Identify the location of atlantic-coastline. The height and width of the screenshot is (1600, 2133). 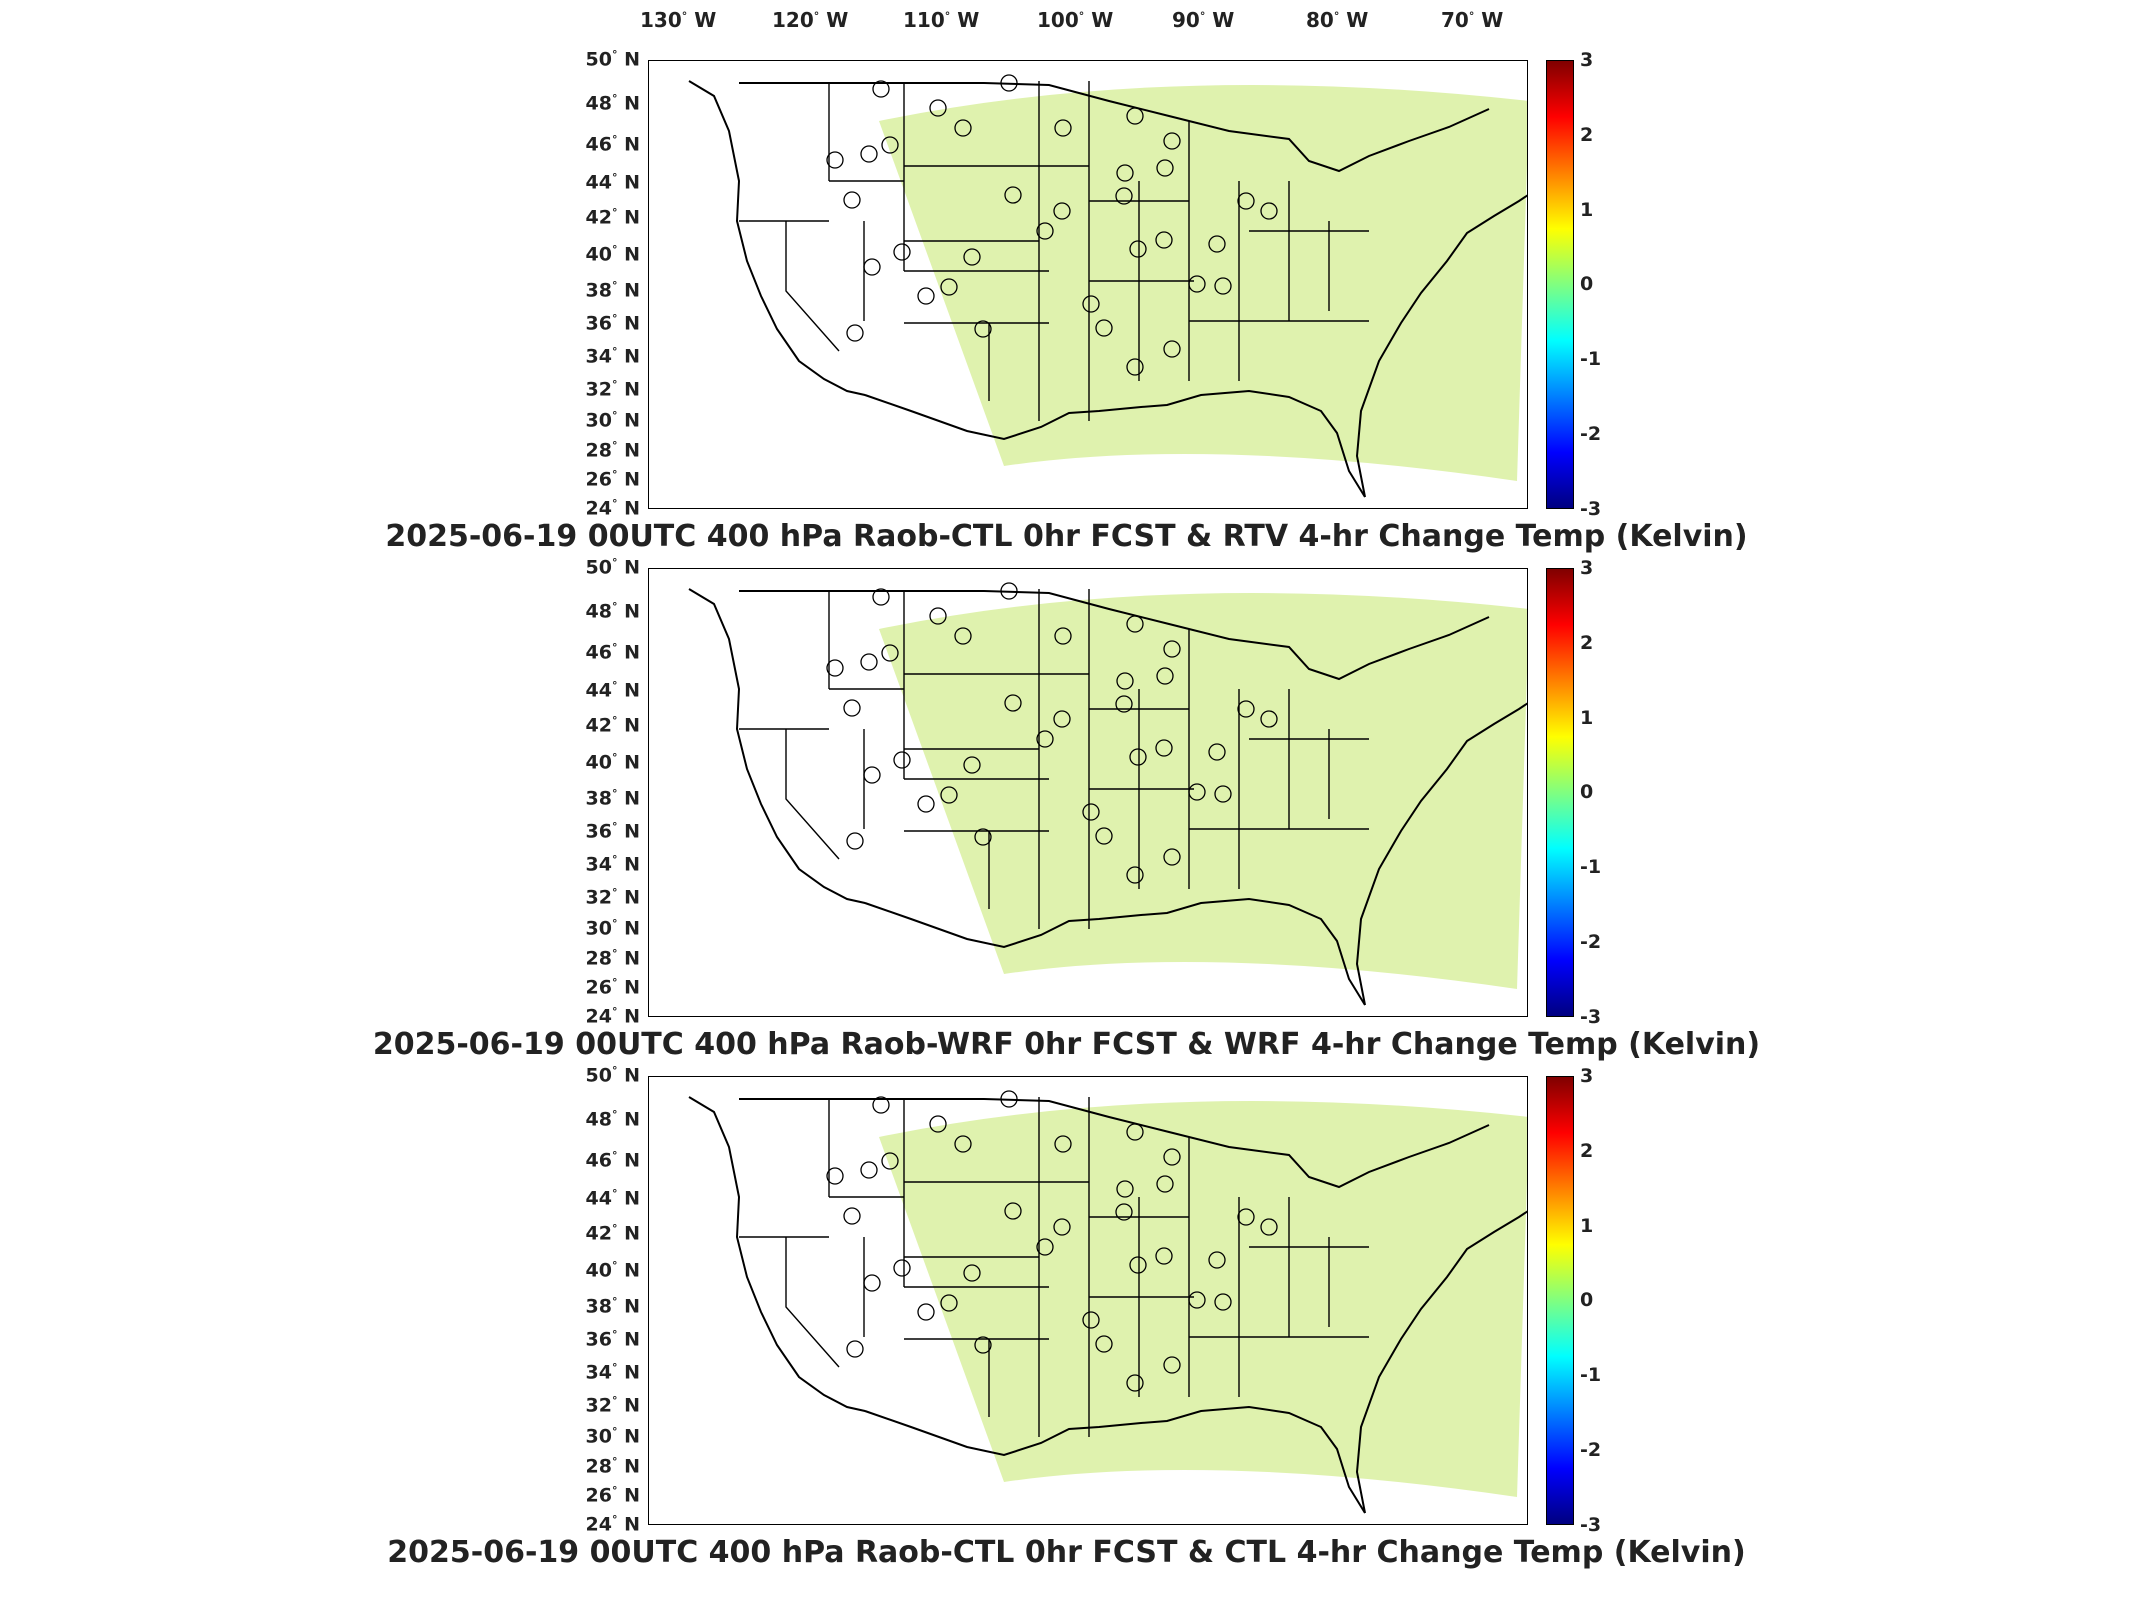
(1441, 1362).